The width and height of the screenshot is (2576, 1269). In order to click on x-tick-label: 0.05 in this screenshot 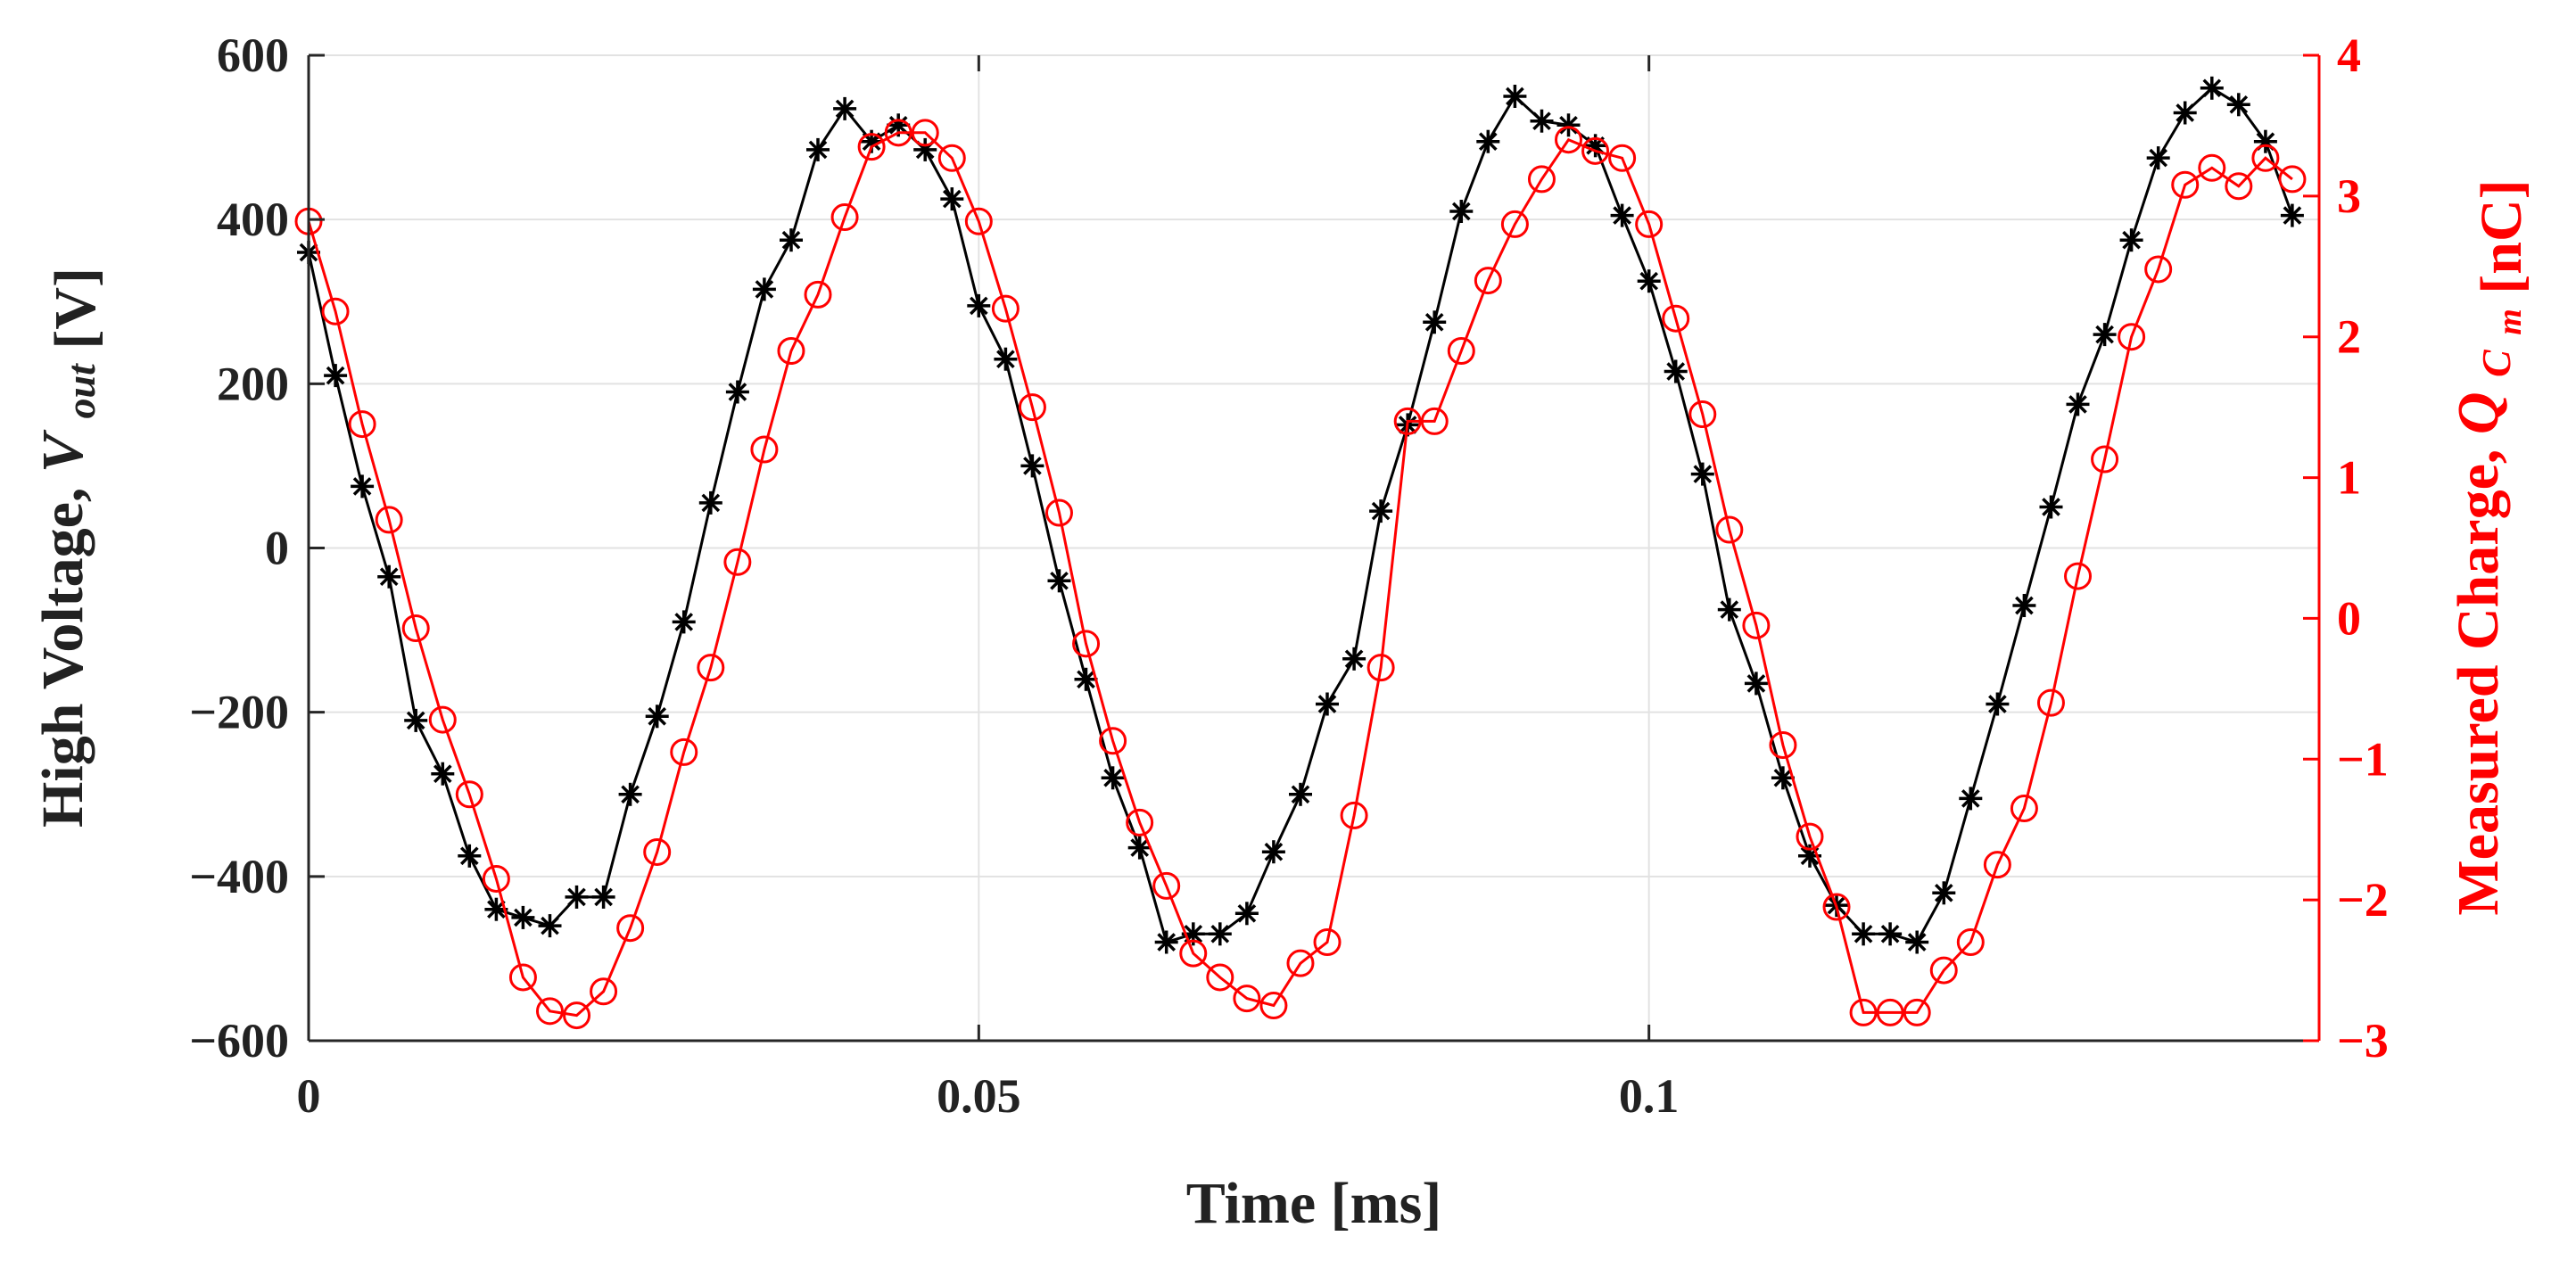, I will do `click(979, 1096)`.